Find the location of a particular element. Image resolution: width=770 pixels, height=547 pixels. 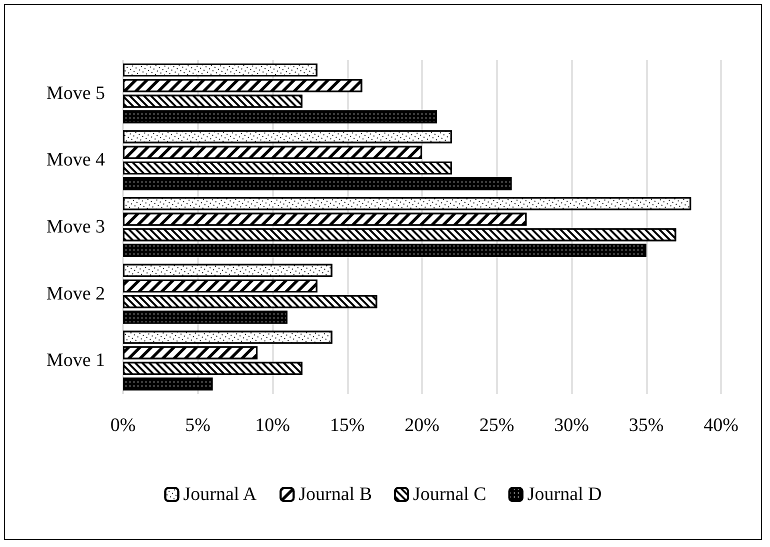

y-tick-label: Move 1 is located at coordinates (75, 361).